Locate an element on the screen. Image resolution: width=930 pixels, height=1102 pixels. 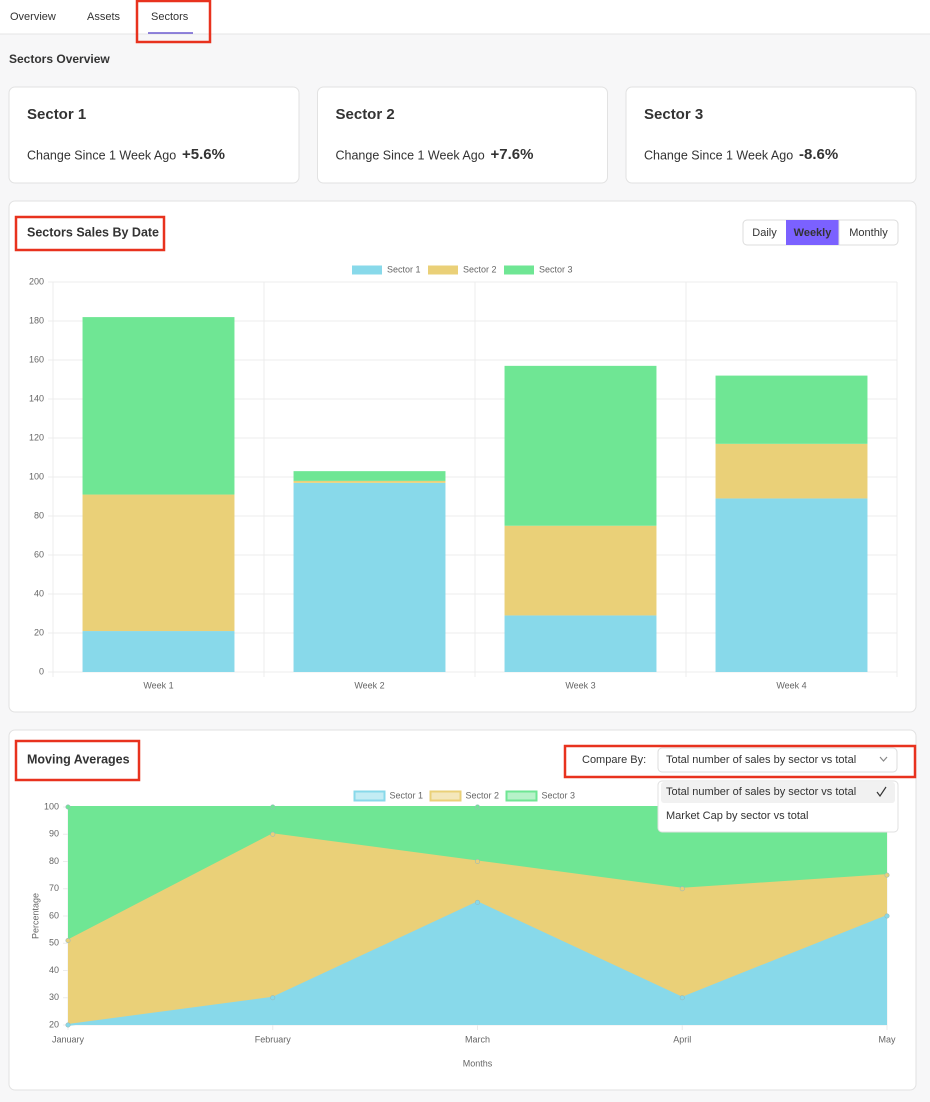
y-tick-label: 120 is located at coordinates (36, 437).